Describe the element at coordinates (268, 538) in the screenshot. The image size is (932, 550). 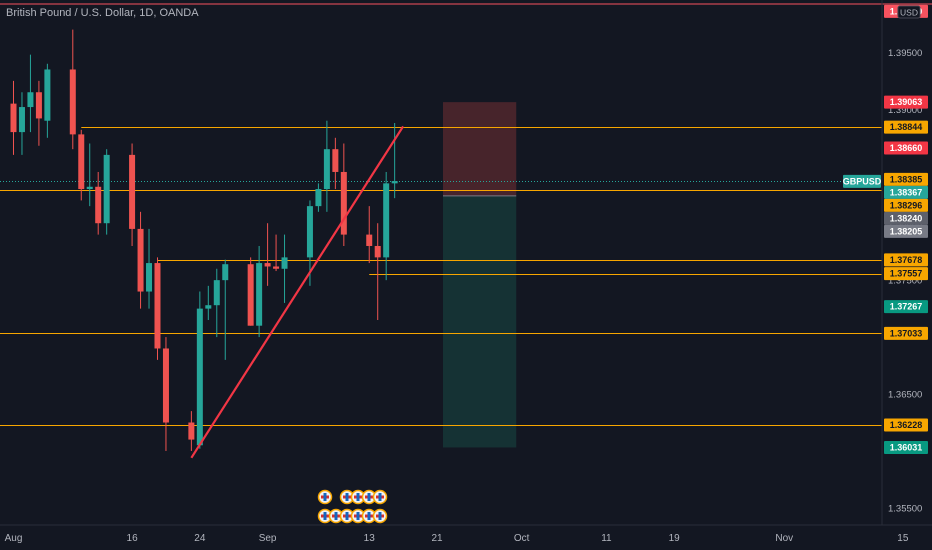
I see `x-tick-label: Sep` at that location.